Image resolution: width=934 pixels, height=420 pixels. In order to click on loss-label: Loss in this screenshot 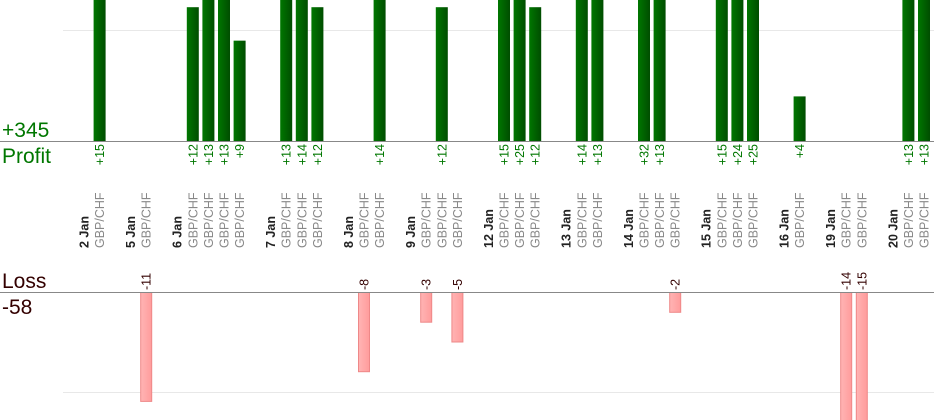, I will do `click(24, 281)`.